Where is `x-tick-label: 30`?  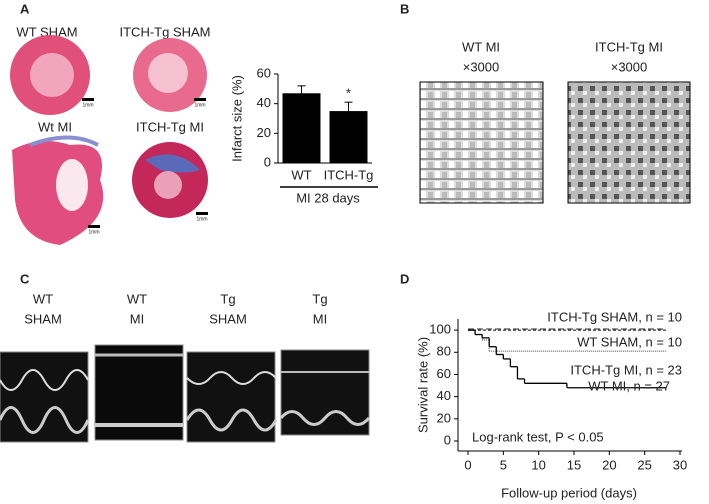 x-tick-label: 30 is located at coordinates (680, 464).